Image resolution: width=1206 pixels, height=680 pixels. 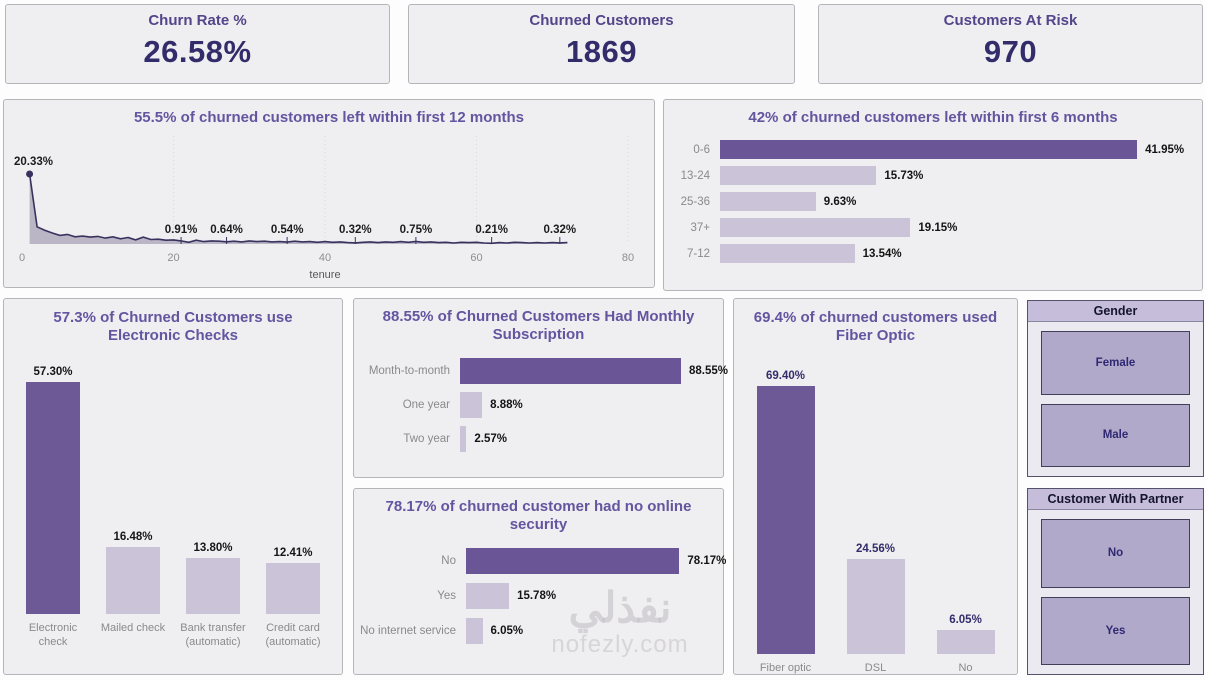 I want to click on kpi-title: Churn Rate %, so click(x=197, y=20).